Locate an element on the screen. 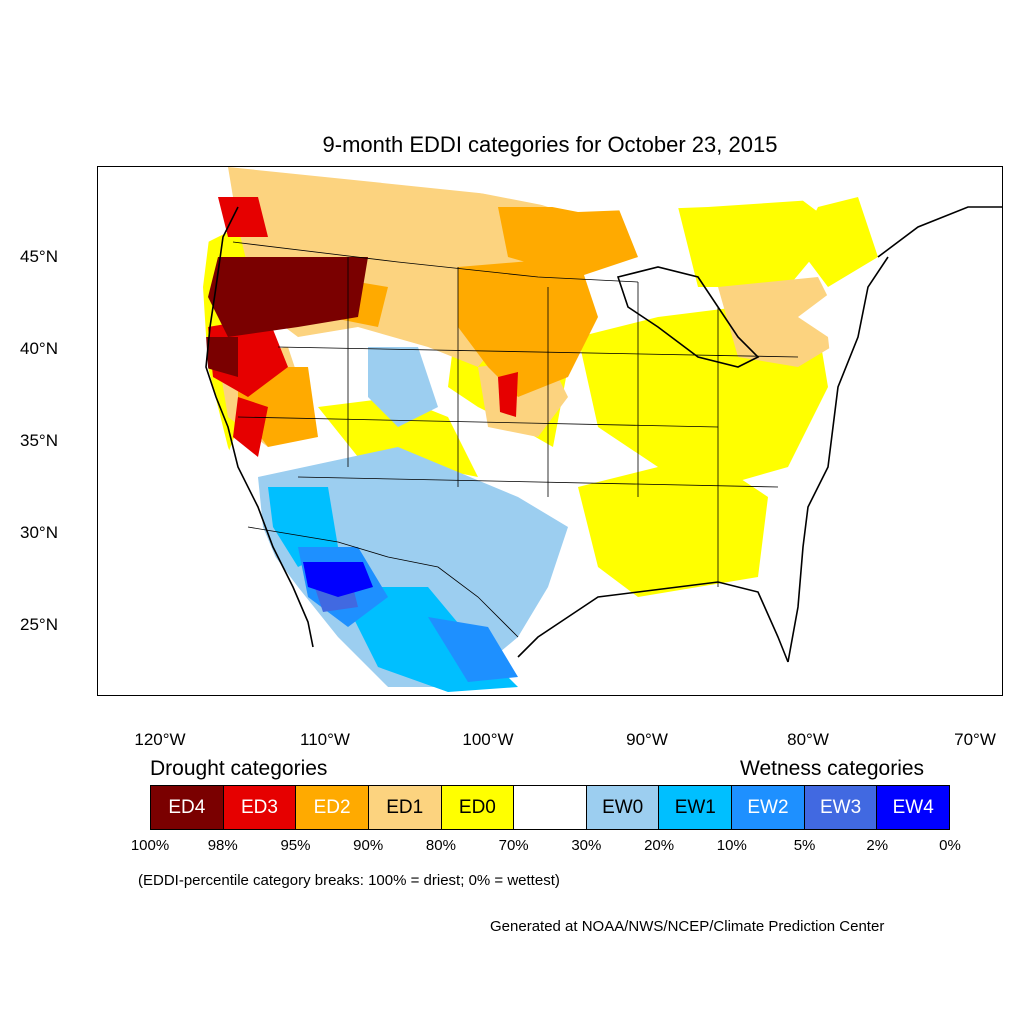  legend-swatch-ed2: ED2 is located at coordinates (332, 807).